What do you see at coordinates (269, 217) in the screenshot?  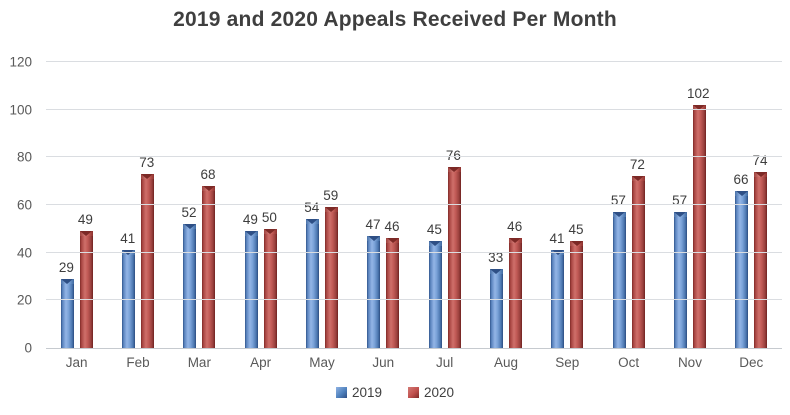 I see `bar-value-label: 50` at bounding box center [269, 217].